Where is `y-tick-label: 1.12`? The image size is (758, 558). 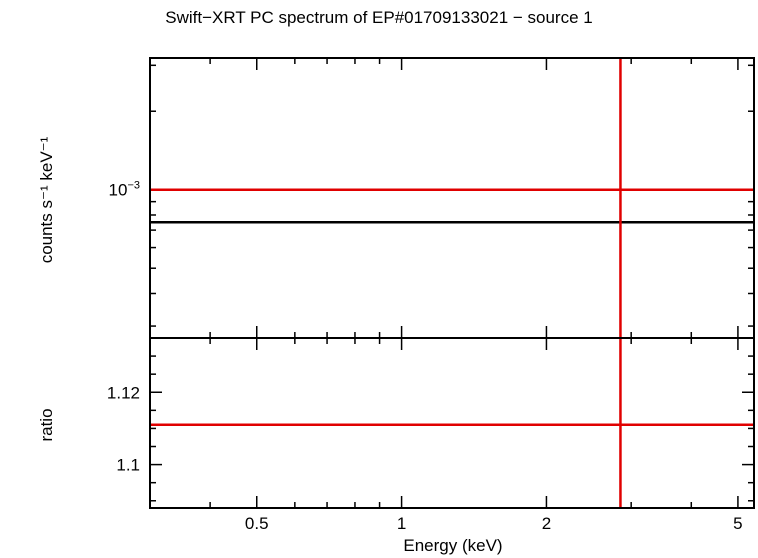 y-tick-label: 1.12 is located at coordinates (123, 392).